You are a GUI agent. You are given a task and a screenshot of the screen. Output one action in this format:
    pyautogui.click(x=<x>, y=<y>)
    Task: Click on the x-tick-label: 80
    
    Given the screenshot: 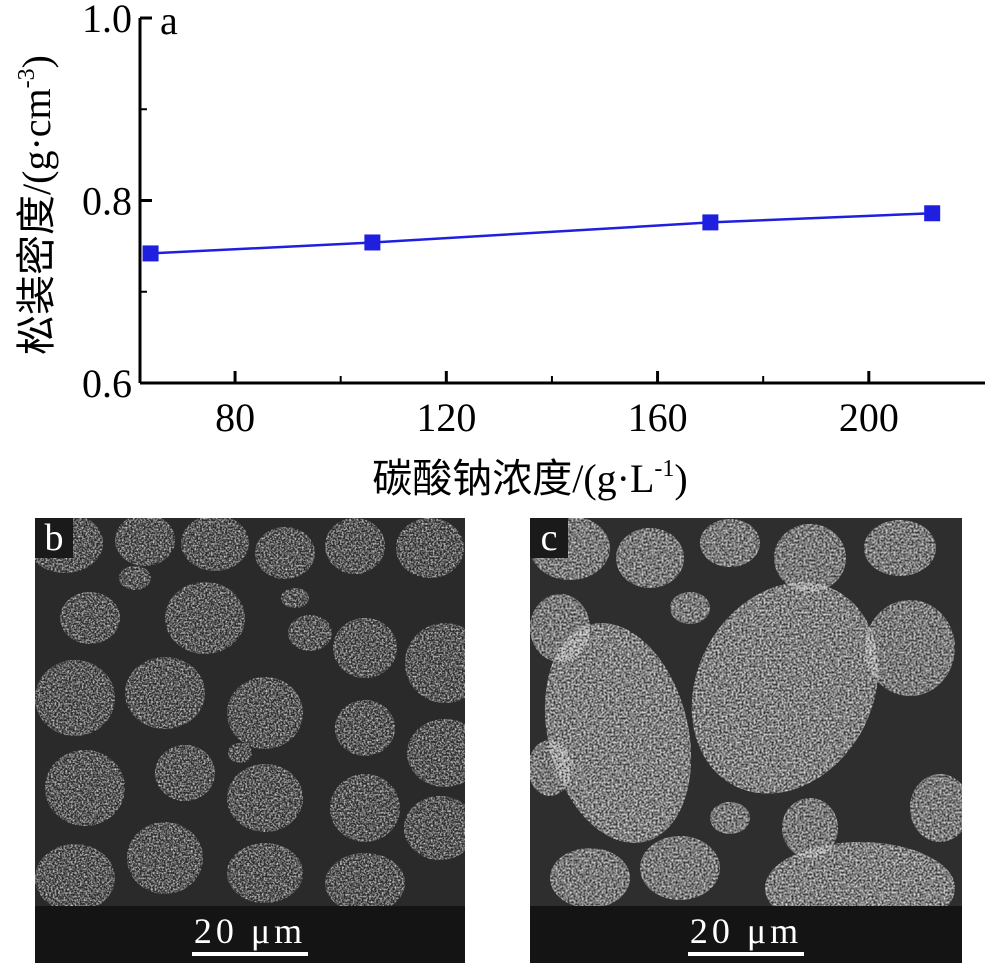 What is the action you would take?
    pyautogui.click(x=235, y=417)
    